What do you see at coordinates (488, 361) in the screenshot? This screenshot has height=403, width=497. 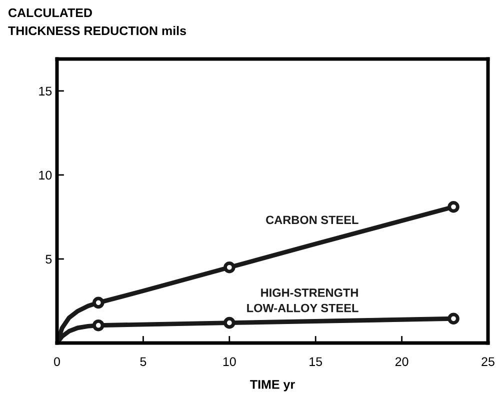 I see `x-tick-label: 25` at bounding box center [488, 361].